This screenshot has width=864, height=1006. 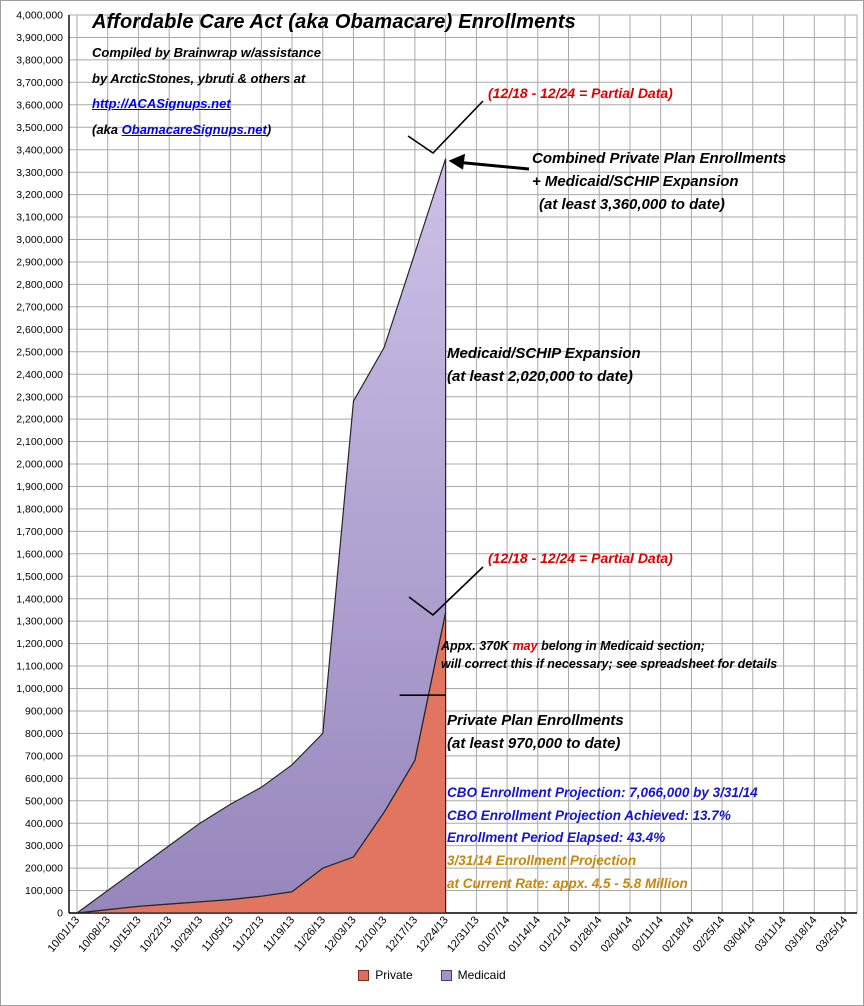 I want to click on svg-text: 300,000, so click(x=44, y=846).